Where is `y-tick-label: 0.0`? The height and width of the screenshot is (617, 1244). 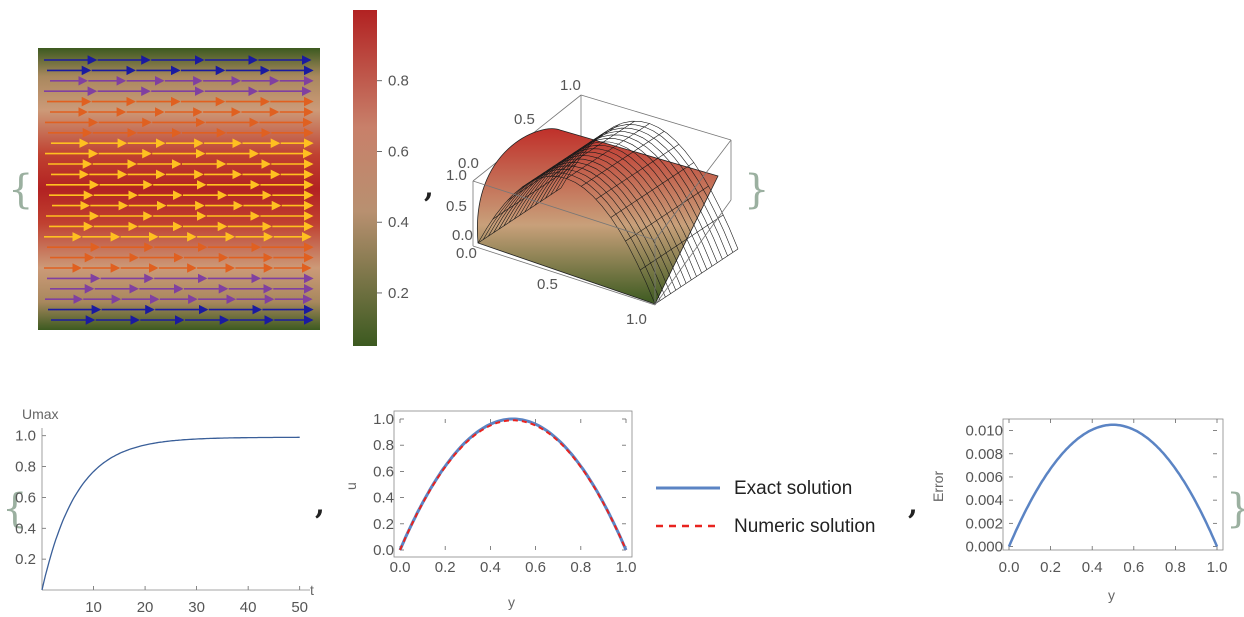
y-tick-label: 0.0 is located at coordinates (383, 550).